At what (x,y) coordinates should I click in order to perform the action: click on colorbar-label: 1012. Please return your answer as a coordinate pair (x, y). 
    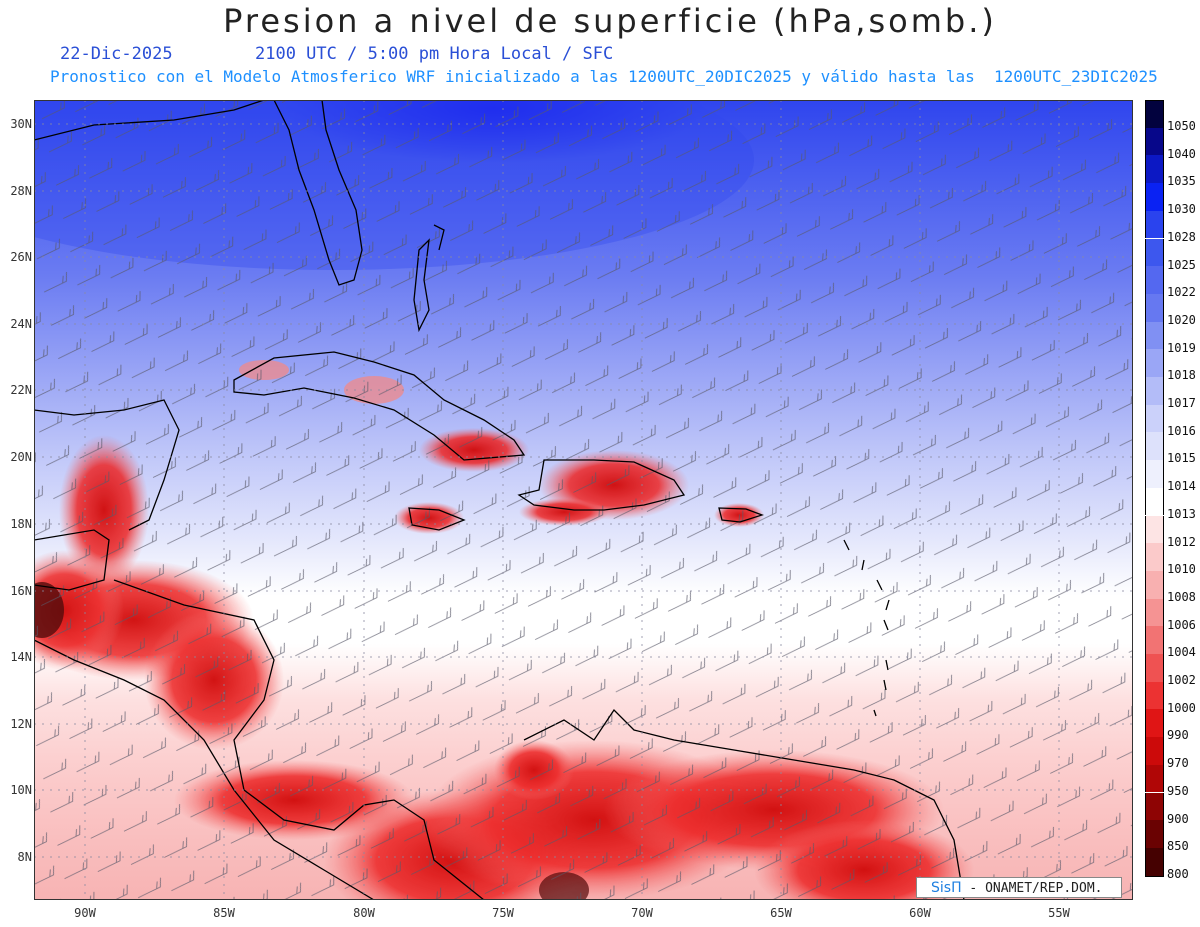
    Looking at the image, I should click on (1181, 541).